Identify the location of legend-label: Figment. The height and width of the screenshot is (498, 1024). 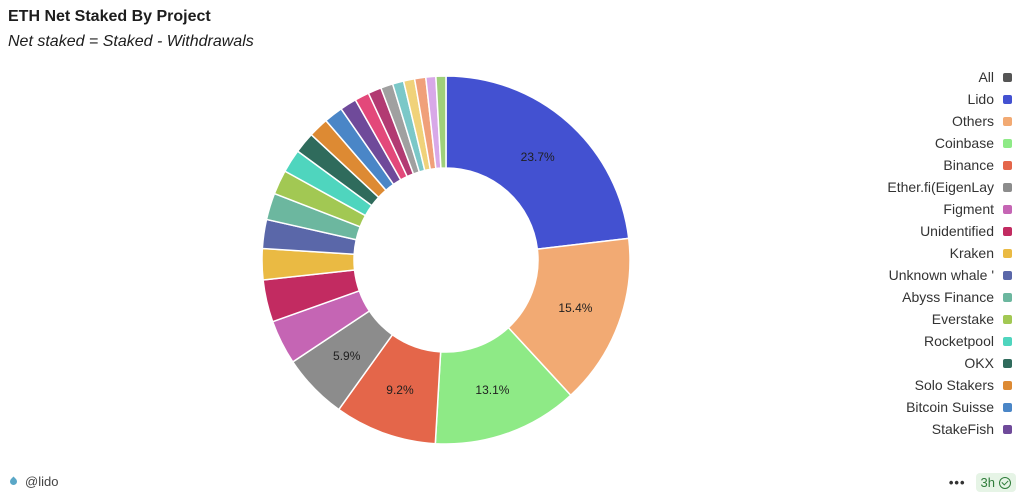
(968, 209).